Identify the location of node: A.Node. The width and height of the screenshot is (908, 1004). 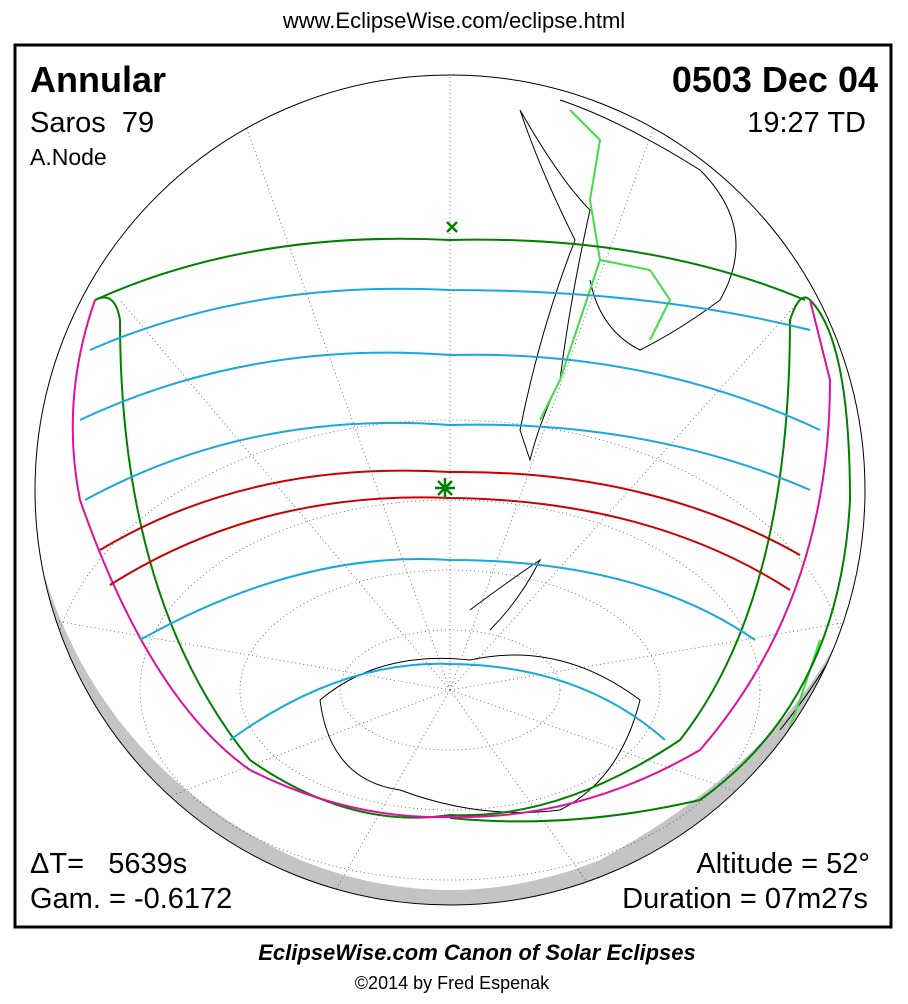
(68, 157).